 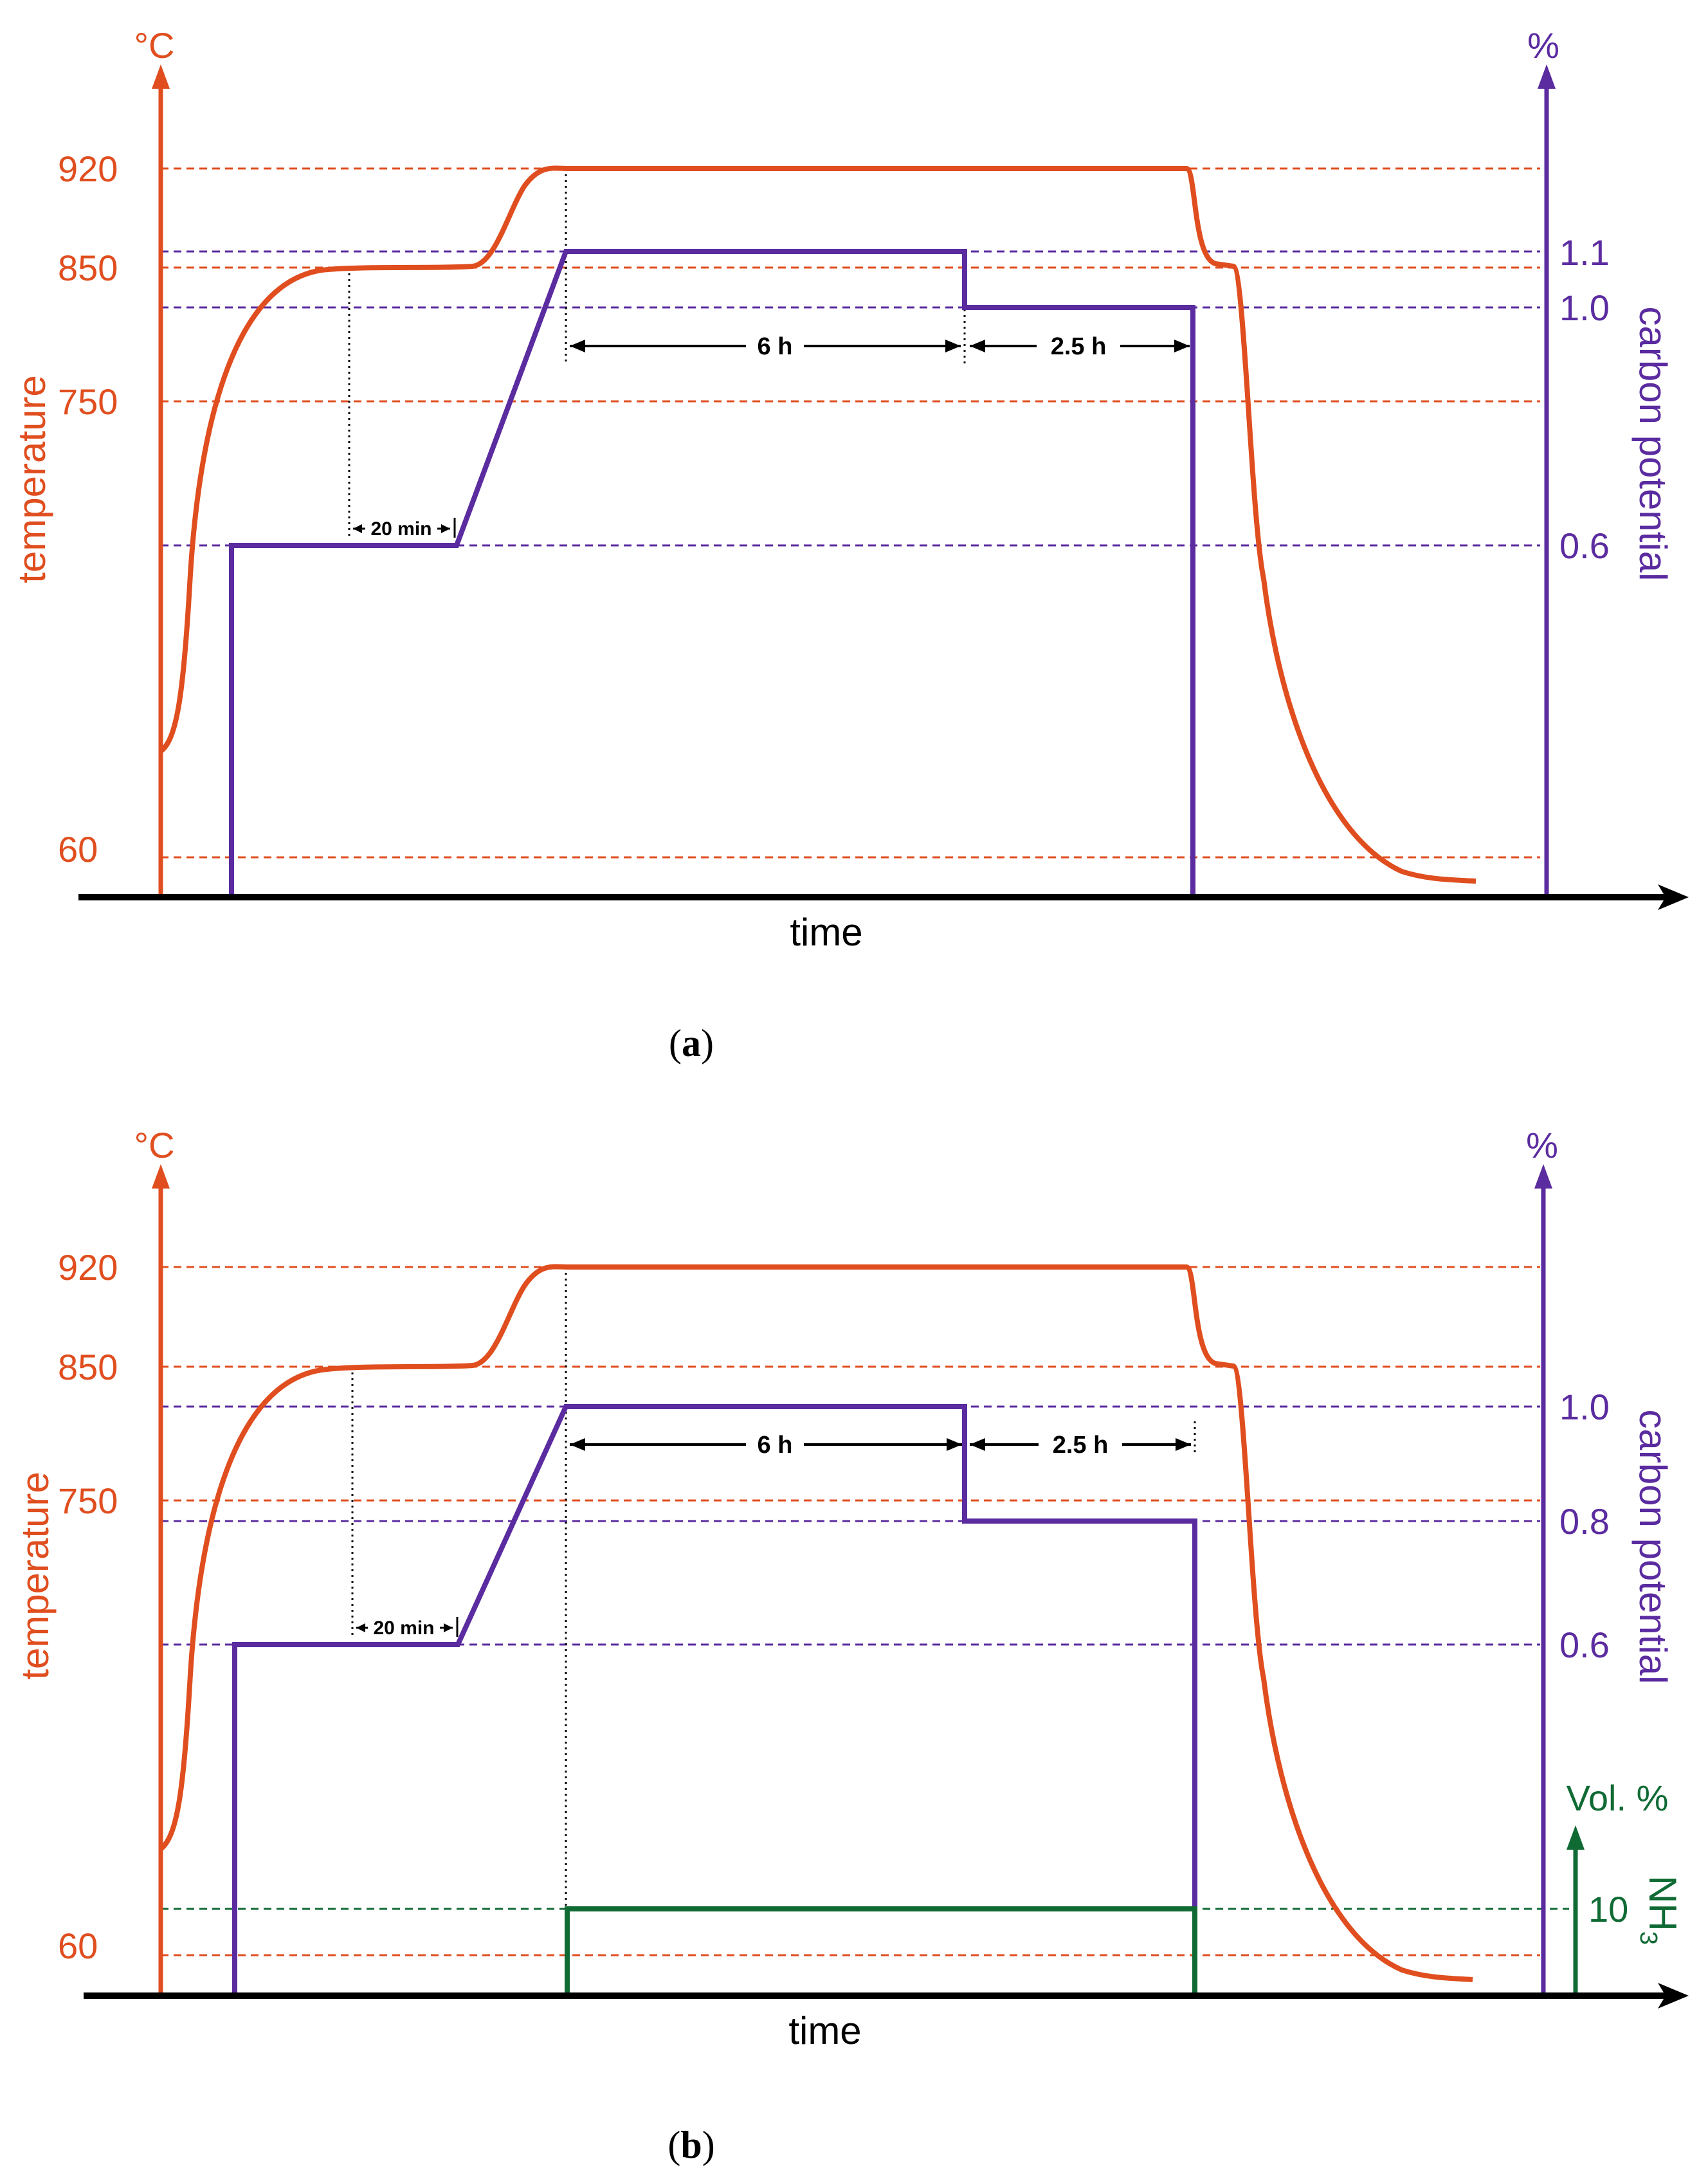 I want to click on nh3-axis-title: NH3, so click(x=1659, y=1910).